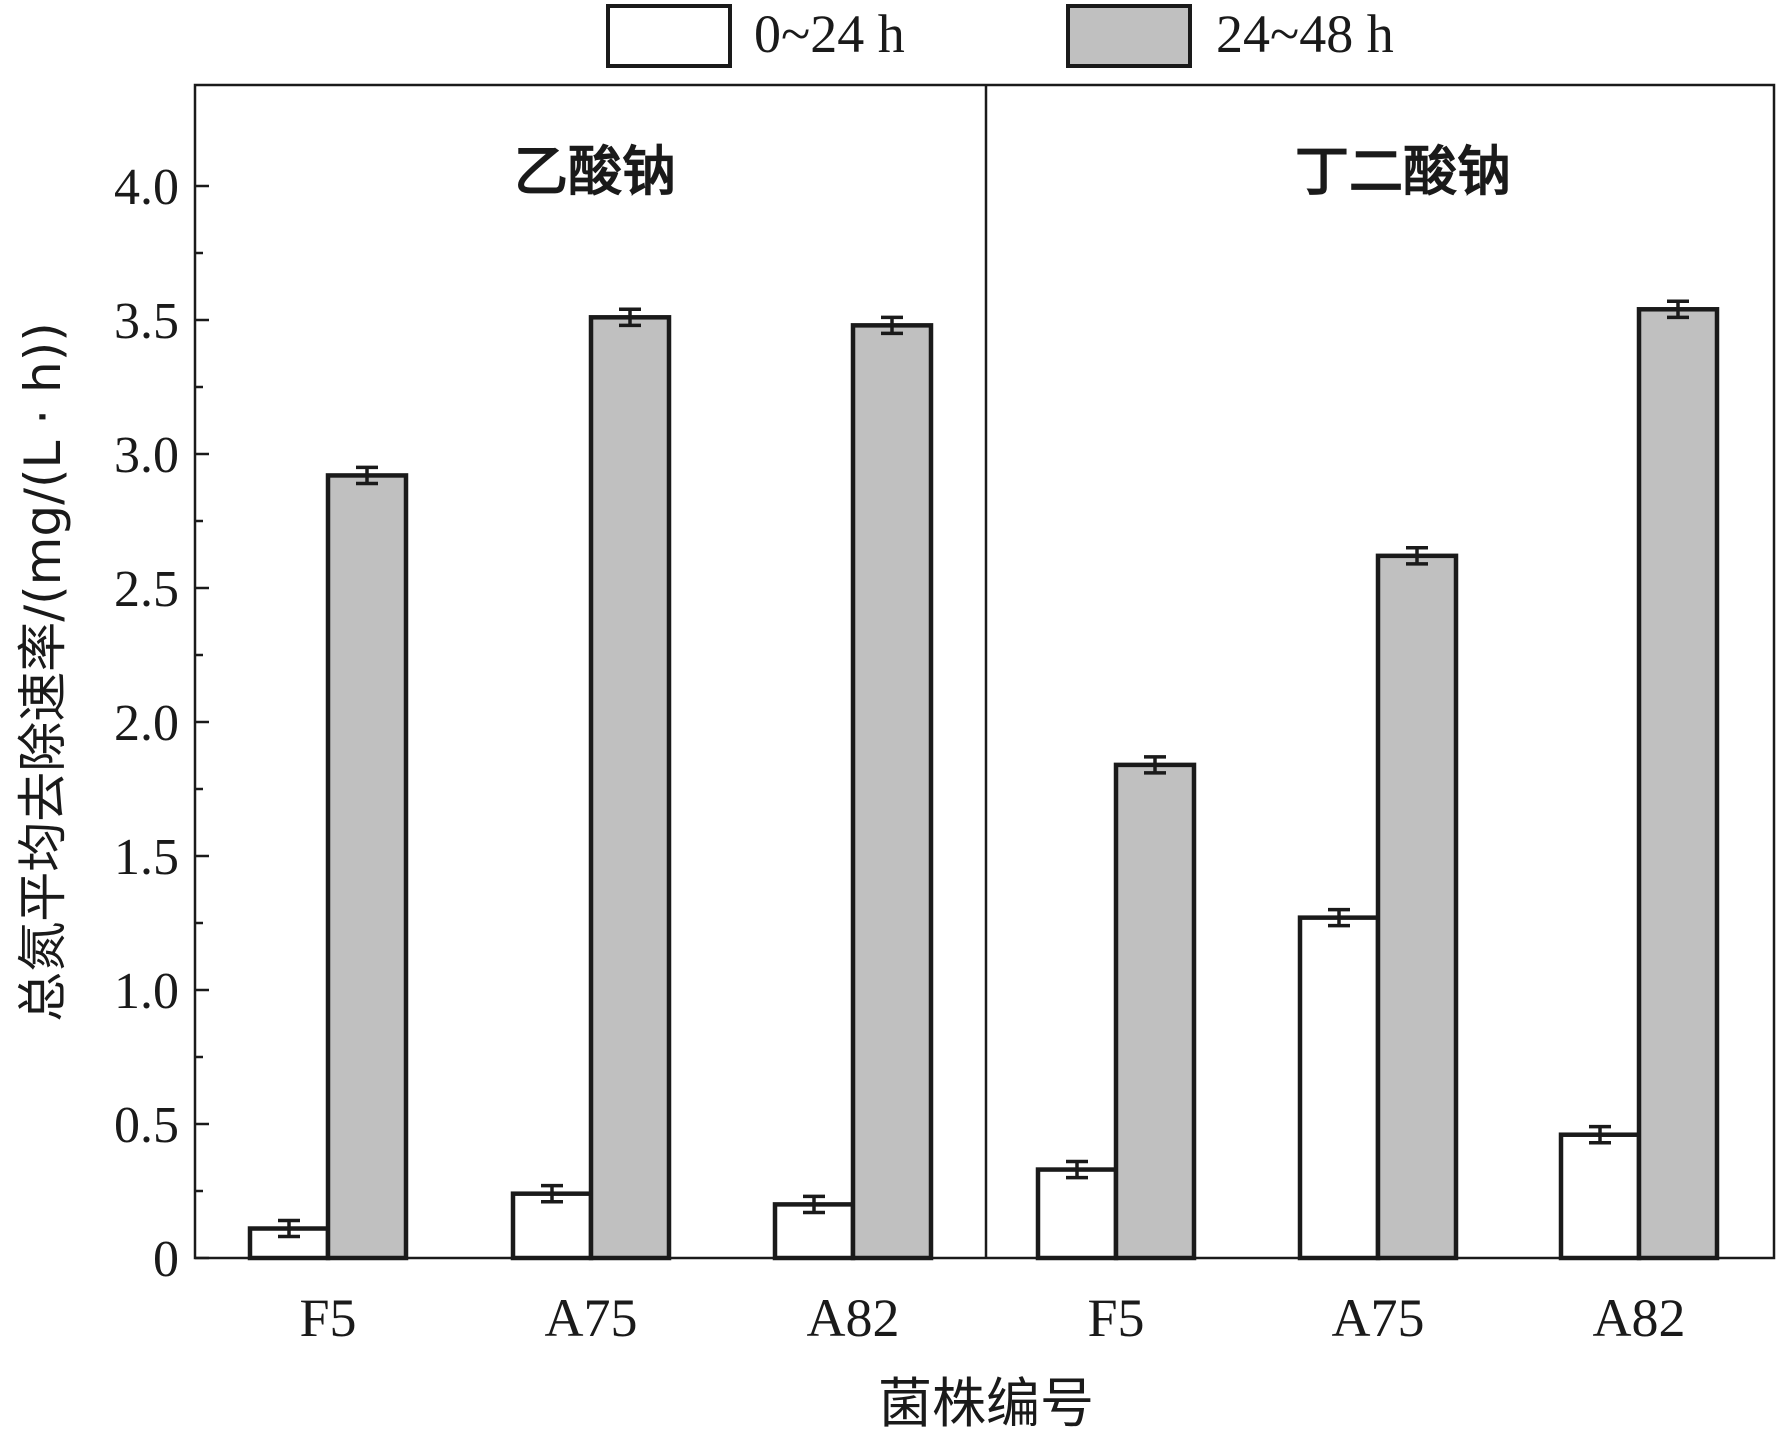 This screenshot has width=1776, height=1436. Describe the element at coordinates (146, 991) in the screenshot. I see `y-tick-label: 1.0` at that location.